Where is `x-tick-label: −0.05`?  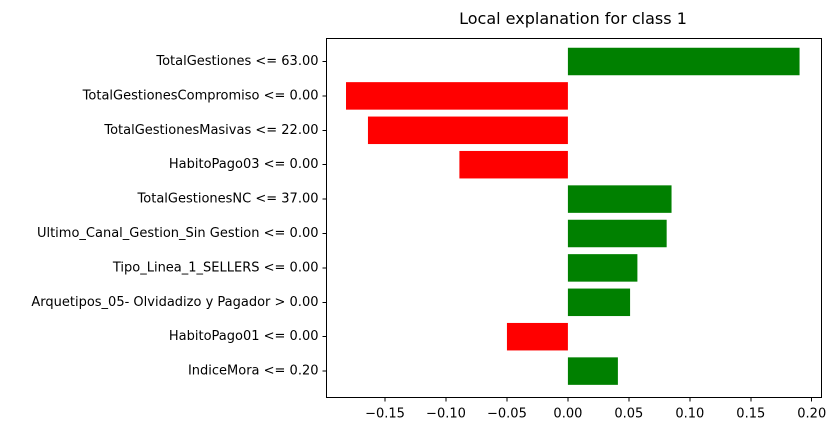 x-tick-label: −0.05 is located at coordinates (507, 414).